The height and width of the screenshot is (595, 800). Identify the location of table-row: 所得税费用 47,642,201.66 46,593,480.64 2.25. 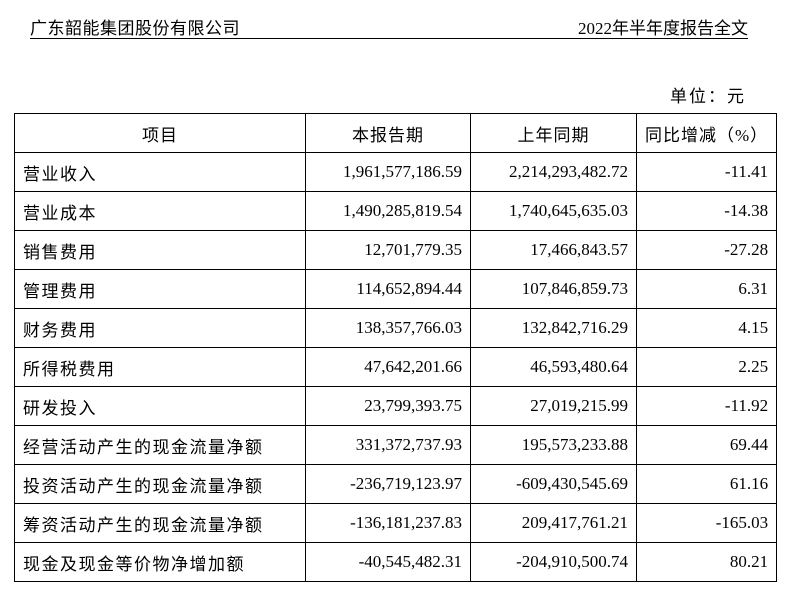
(396, 367).